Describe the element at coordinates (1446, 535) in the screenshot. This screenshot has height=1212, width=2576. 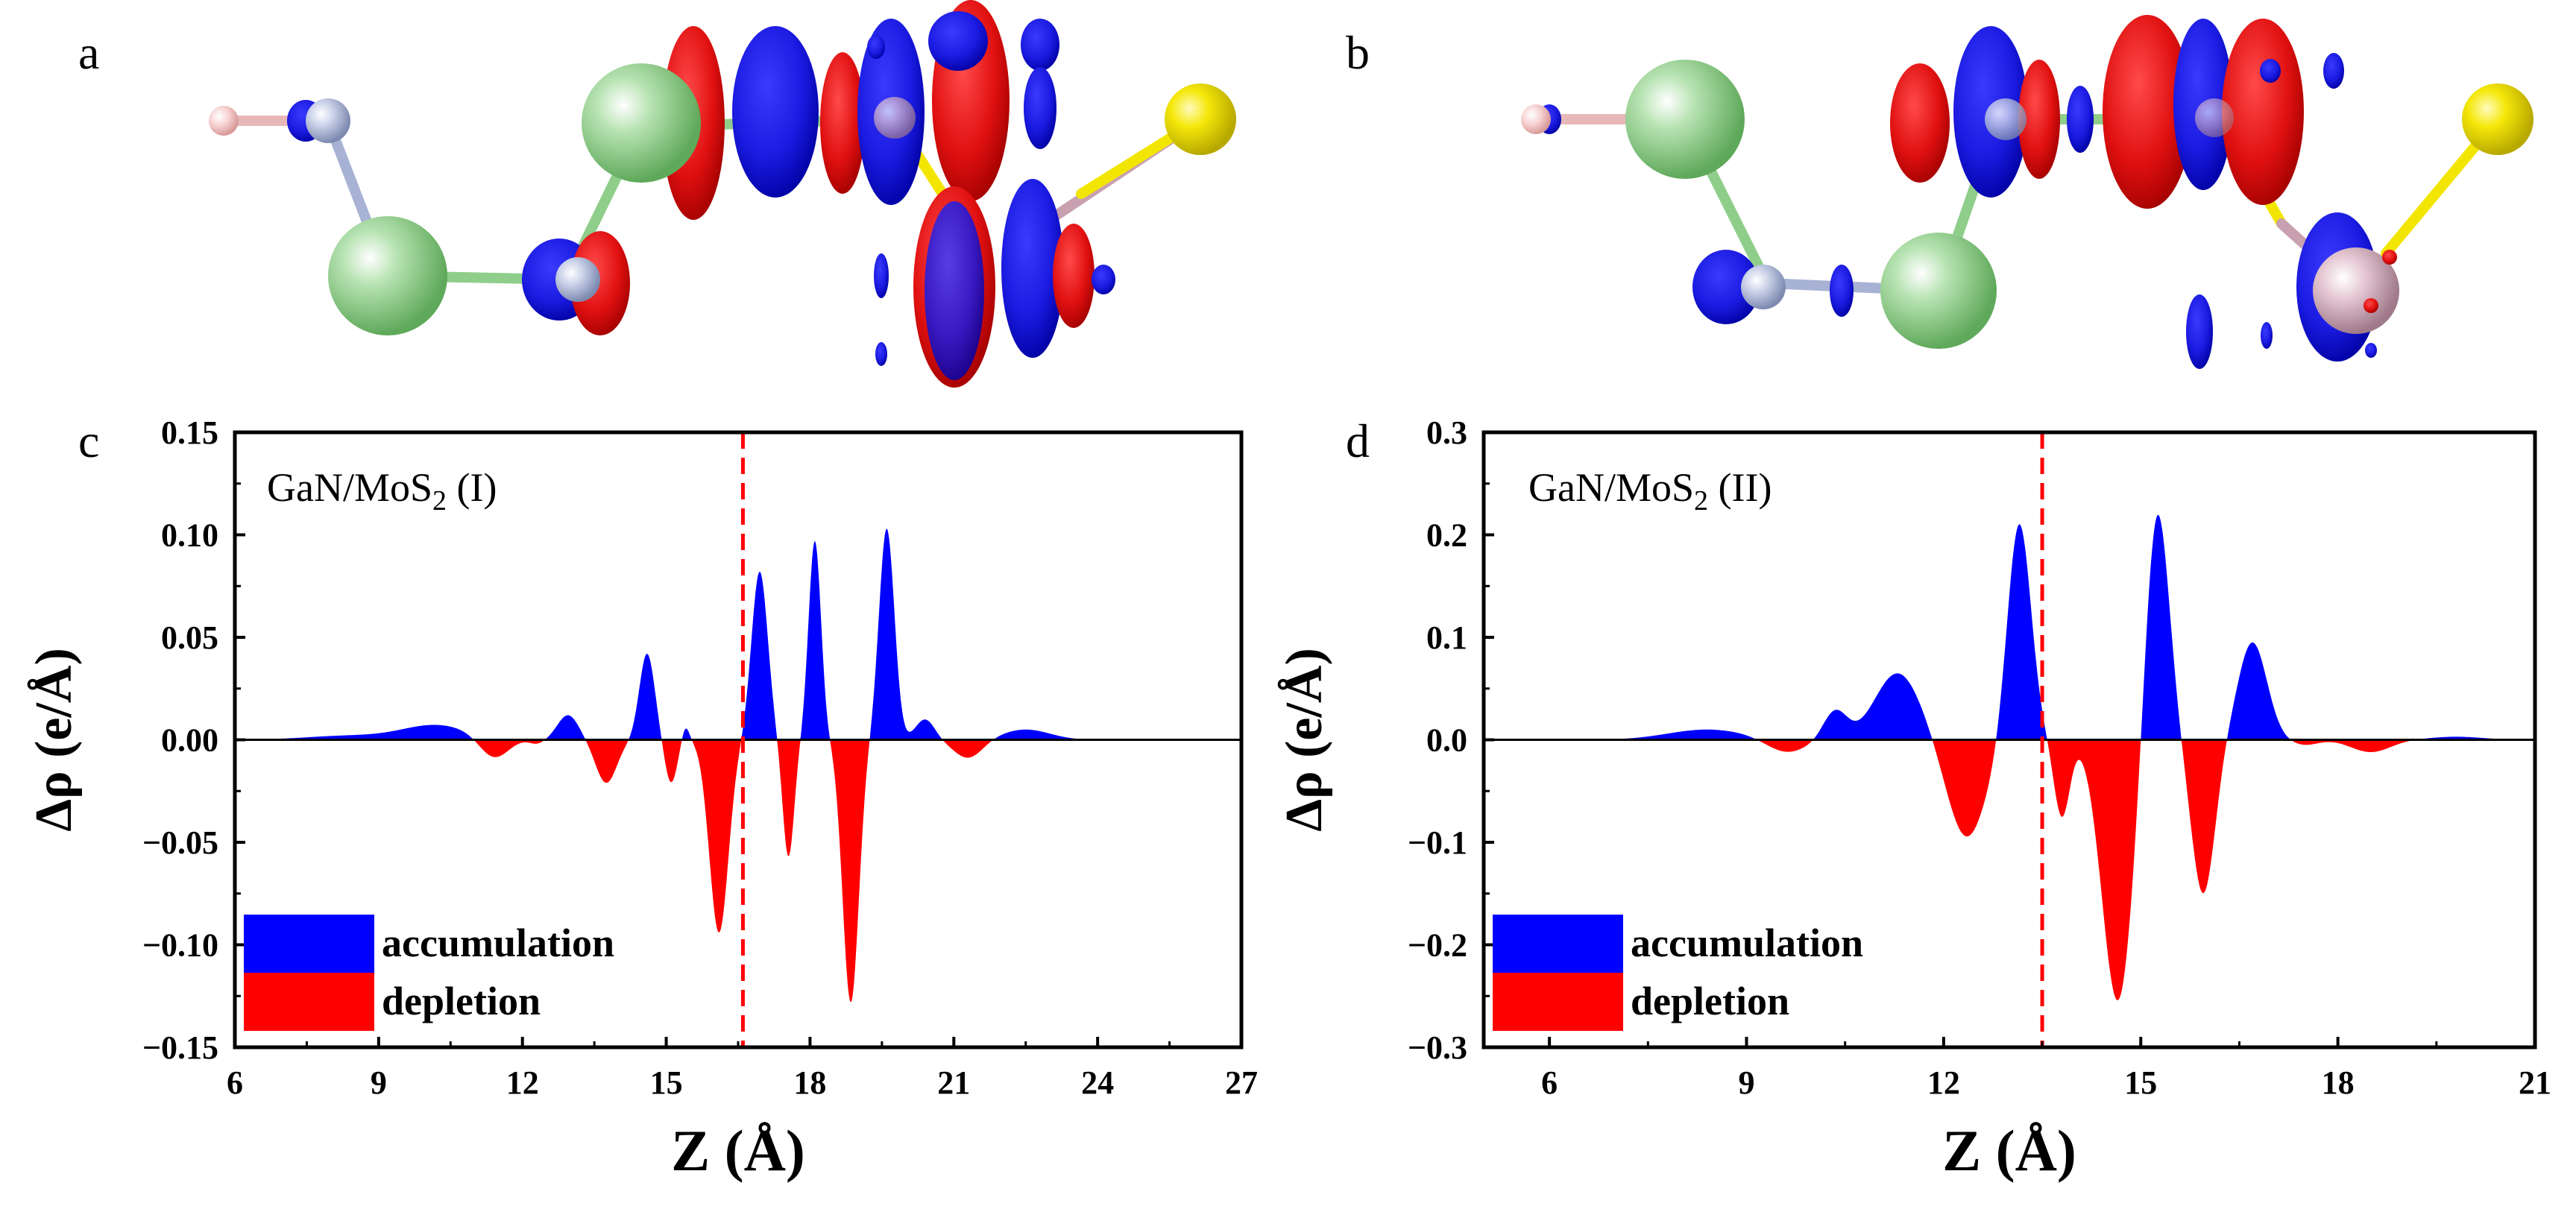
I see `y-tick-label-d-1: 0.2` at that location.